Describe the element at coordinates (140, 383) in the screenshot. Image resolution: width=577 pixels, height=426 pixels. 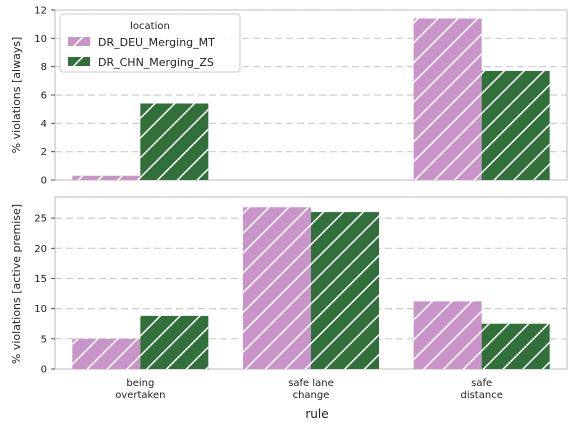
I see `category-label-being-overtaken-line1: being` at that location.